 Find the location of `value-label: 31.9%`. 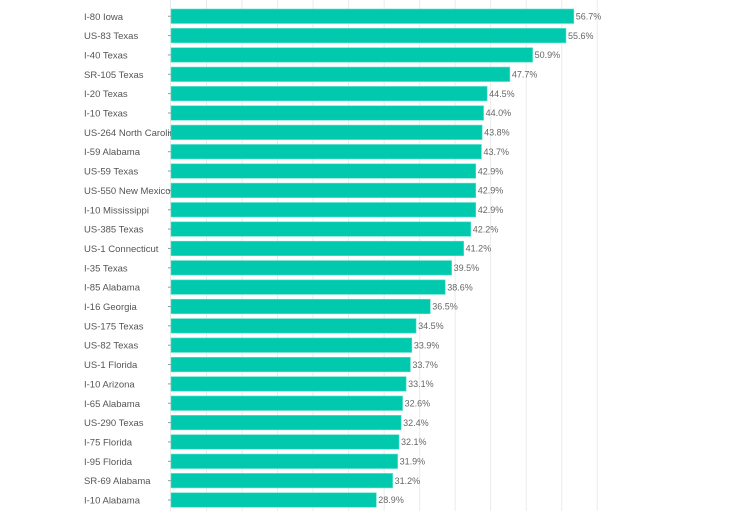

value-label: 31.9% is located at coordinates (413, 462).